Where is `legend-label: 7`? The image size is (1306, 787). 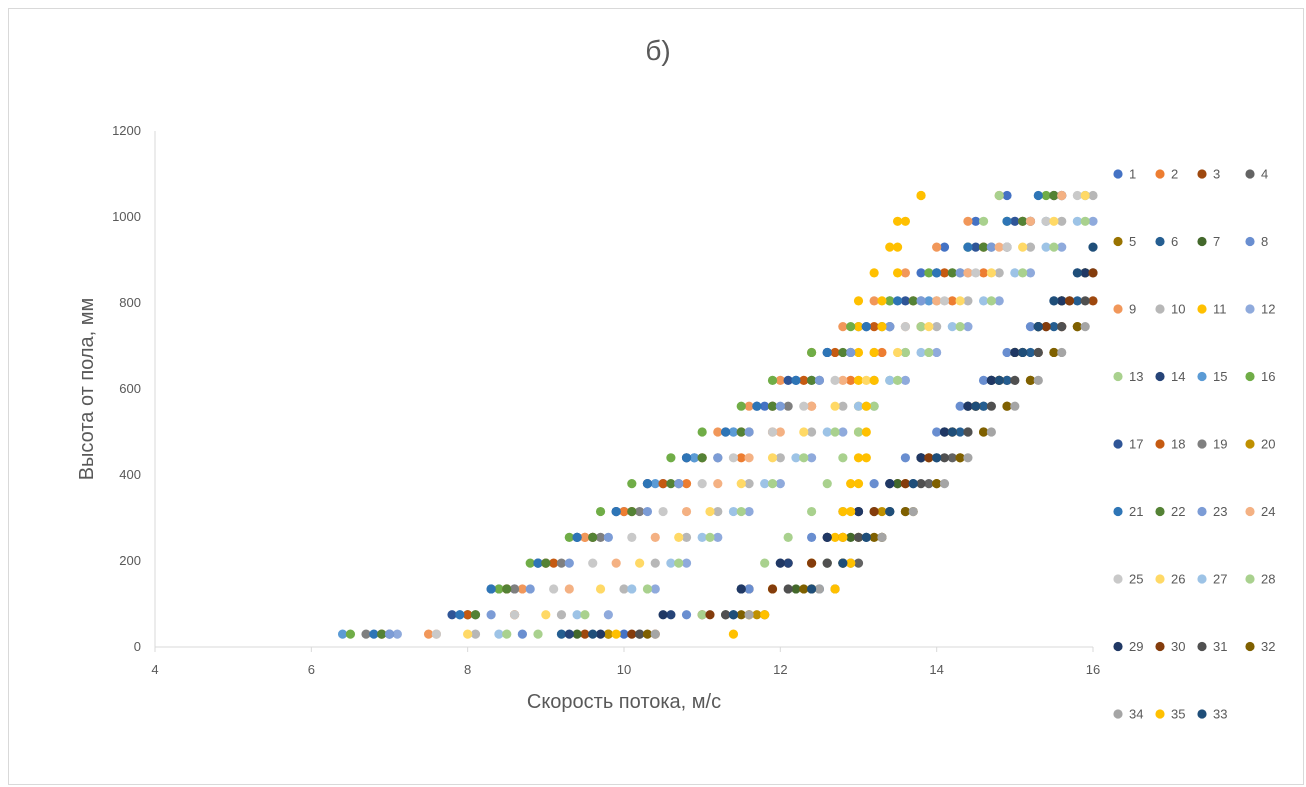
legend-label: 7 is located at coordinates (1216, 241).